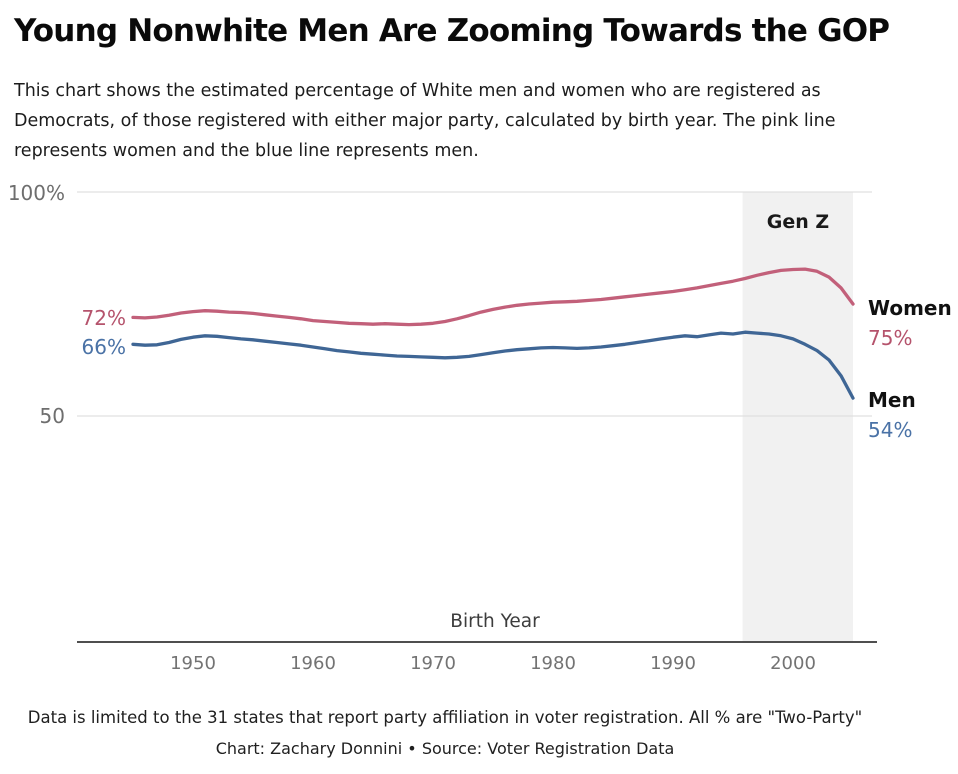  I want to click on x-tick-labels: 1950 1960 1970 1980 1990 2000, so click(493, 663).